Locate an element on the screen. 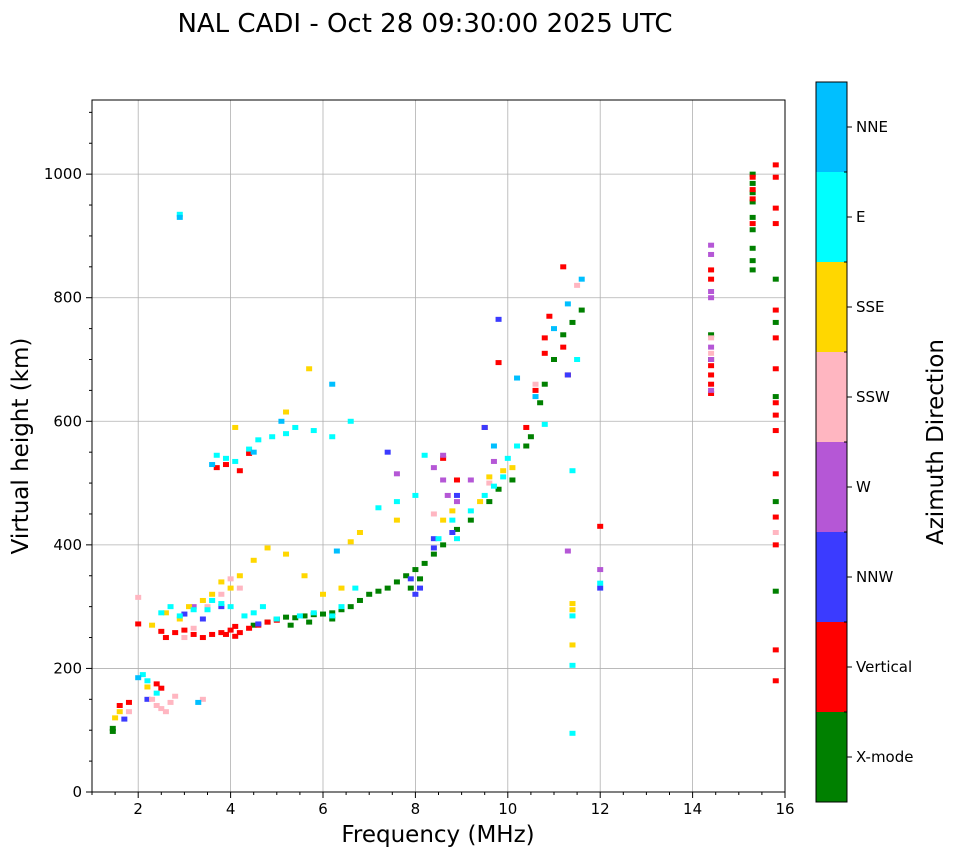  x-axis-label: Frequency (MHz) is located at coordinates (437, 835).